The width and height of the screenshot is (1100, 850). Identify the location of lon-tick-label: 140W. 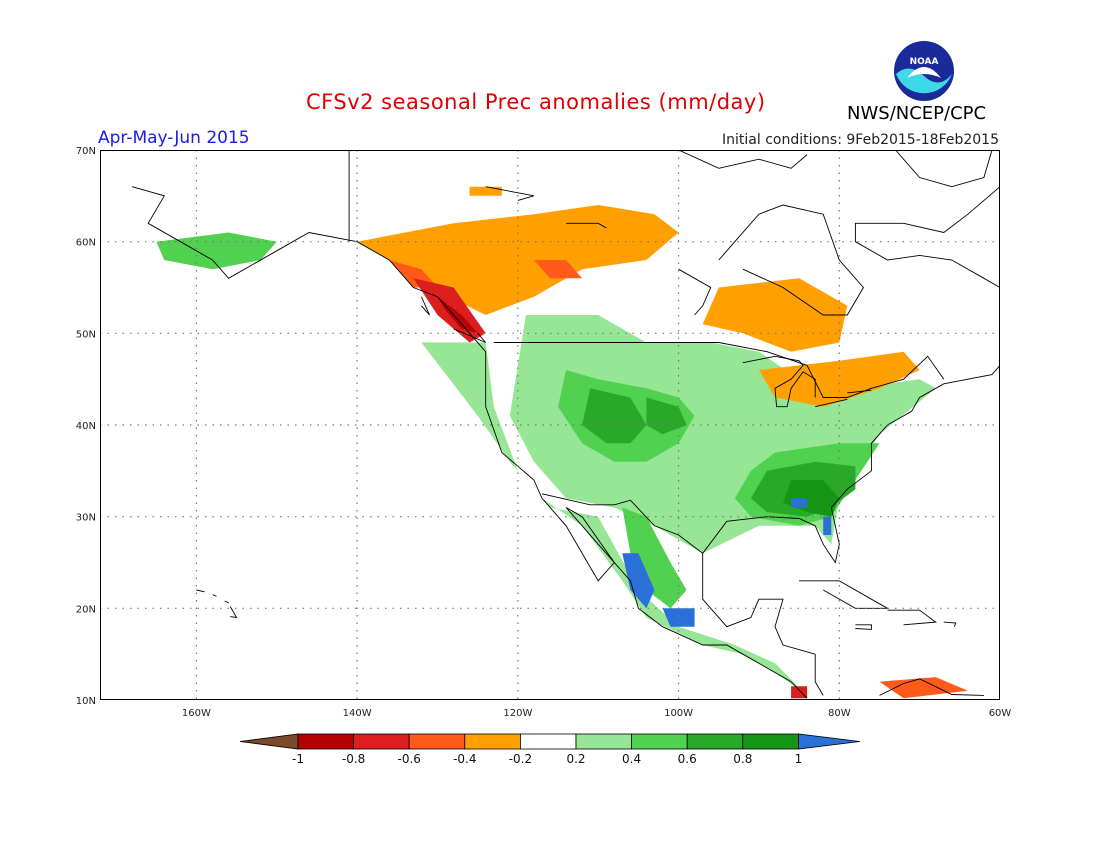
(357, 713).